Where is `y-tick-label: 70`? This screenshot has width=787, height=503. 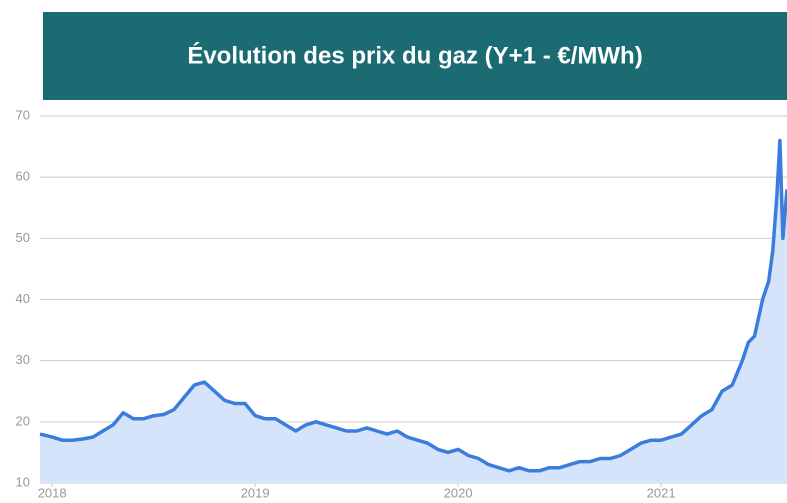 y-tick-label: 70 is located at coordinates (23, 114).